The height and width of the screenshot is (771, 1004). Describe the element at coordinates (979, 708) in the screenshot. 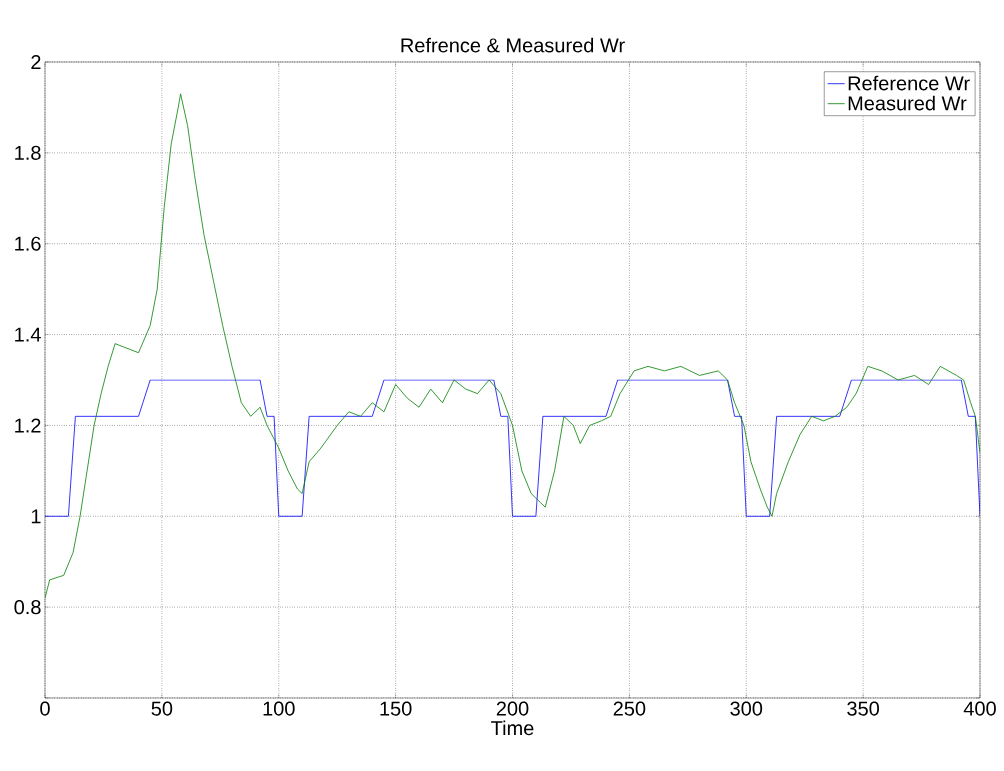

I see `x-tick-label: 400` at that location.